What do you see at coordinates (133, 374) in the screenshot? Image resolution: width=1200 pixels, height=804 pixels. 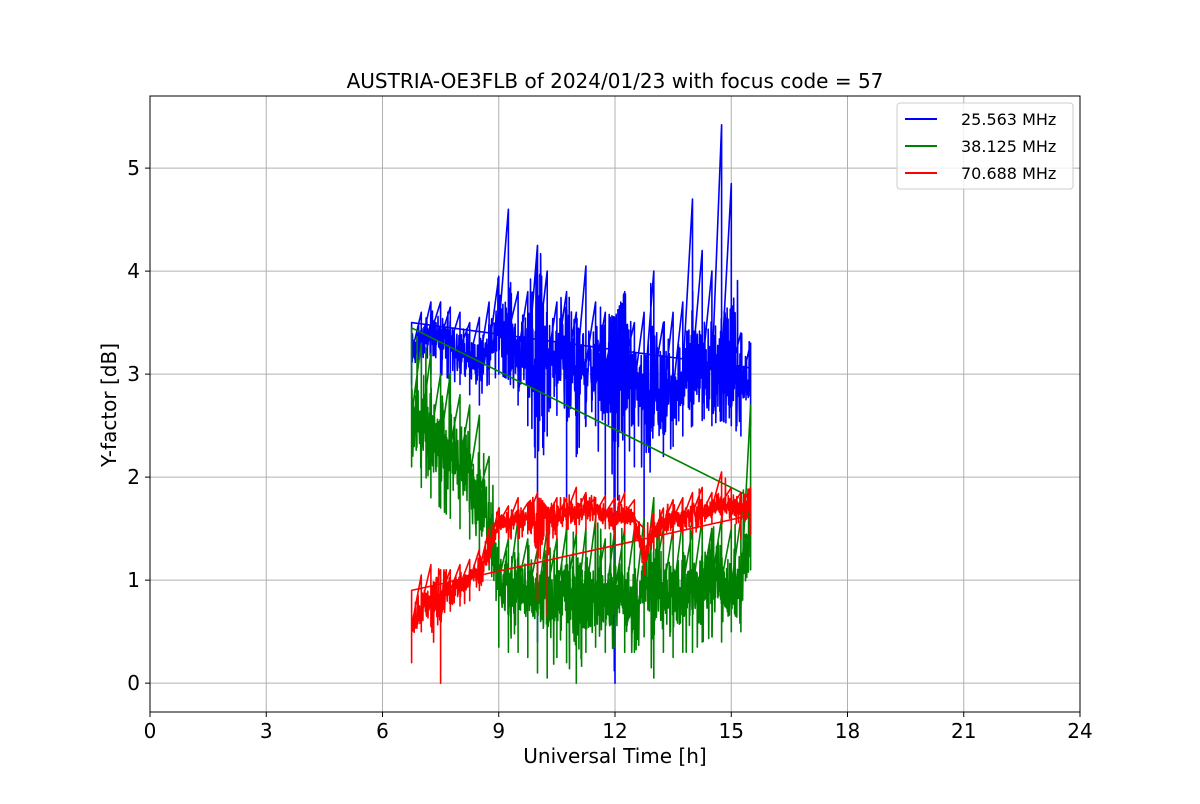 I see `y-tick-label: 3` at bounding box center [133, 374].